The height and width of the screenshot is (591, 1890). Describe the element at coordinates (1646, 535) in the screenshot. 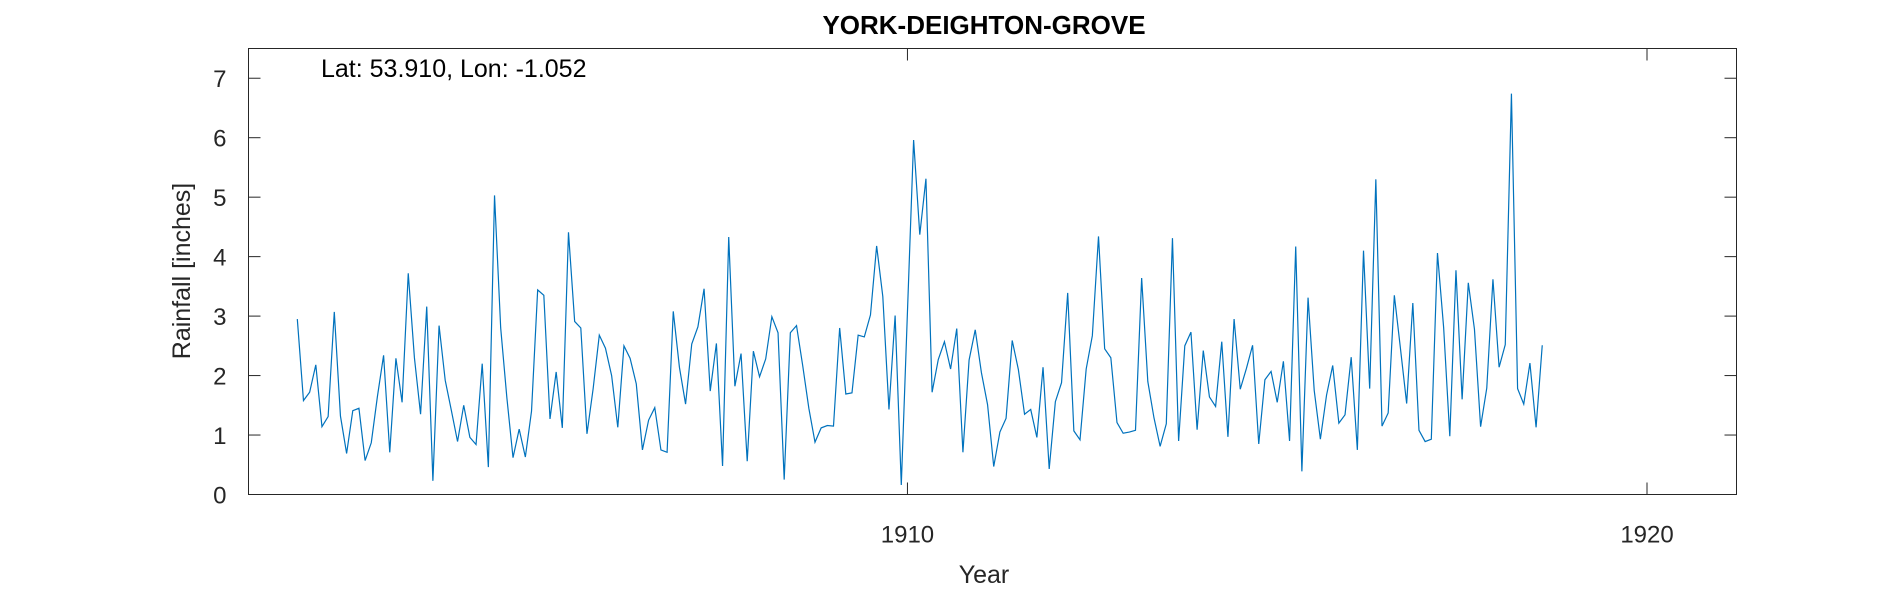

I see `x-tick-label: 1920` at that location.